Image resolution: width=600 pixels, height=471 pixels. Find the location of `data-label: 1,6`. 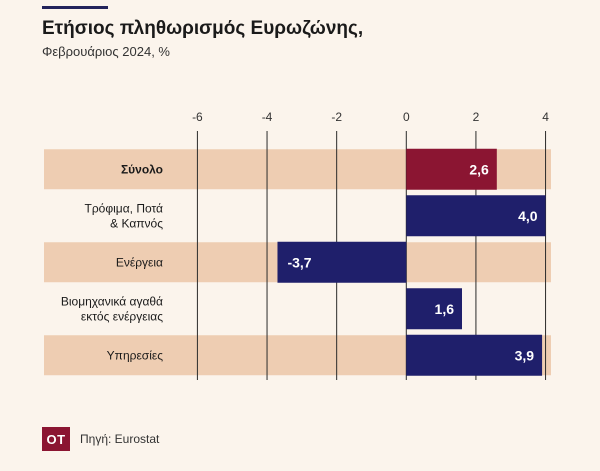

data-label: 1,6 is located at coordinates (445, 309).